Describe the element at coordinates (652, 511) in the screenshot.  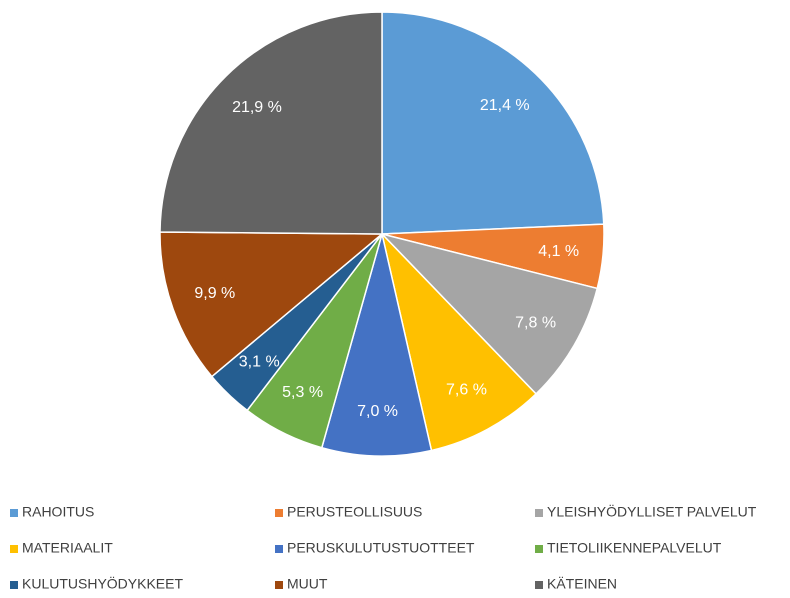
I see `legend-label: YLEISHYÖDYLLISET PALVELUT` at that location.